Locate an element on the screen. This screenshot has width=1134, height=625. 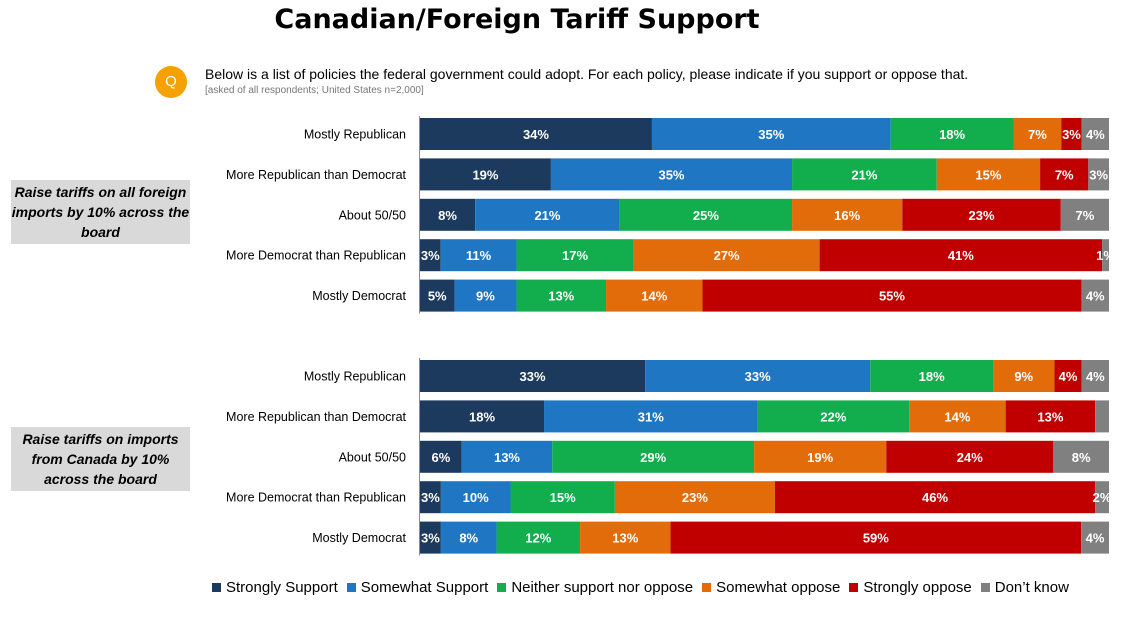
data-label: 19% is located at coordinates (485, 174).